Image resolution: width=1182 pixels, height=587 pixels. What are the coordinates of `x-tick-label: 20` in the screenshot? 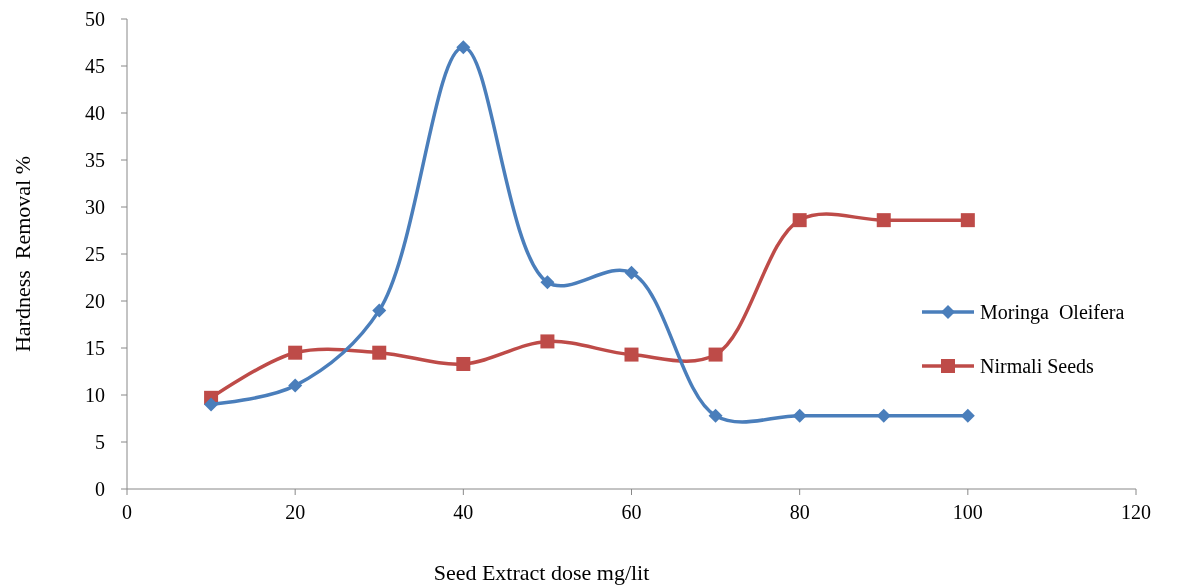 It's located at (295, 512).